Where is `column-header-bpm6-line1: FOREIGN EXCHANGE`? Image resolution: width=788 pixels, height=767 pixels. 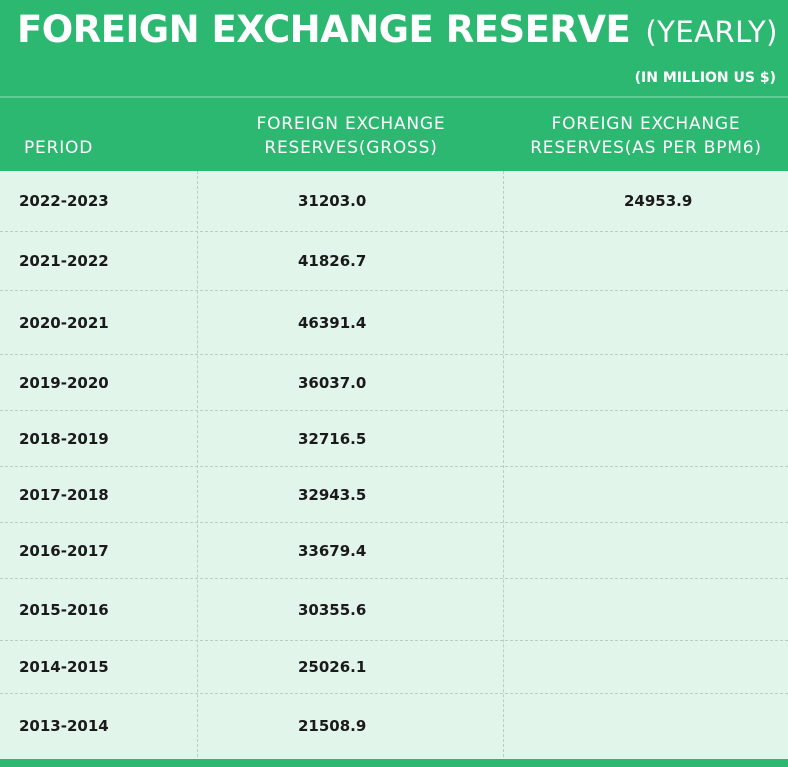 column-header-bpm6-line1: FOREIGN EXCHANGE is located at coordinates (646, 124).